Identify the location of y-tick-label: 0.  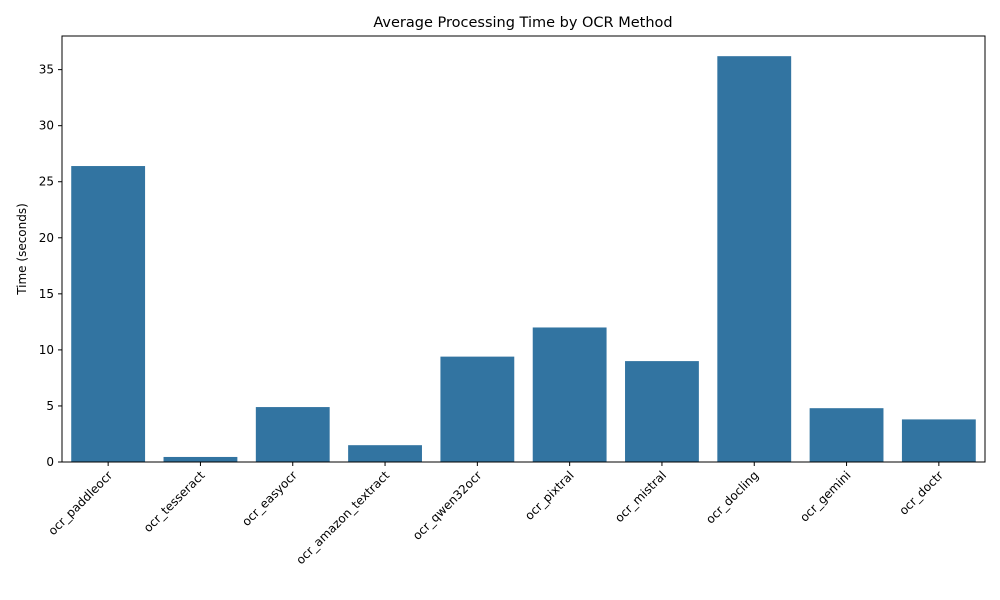
(50, 462).